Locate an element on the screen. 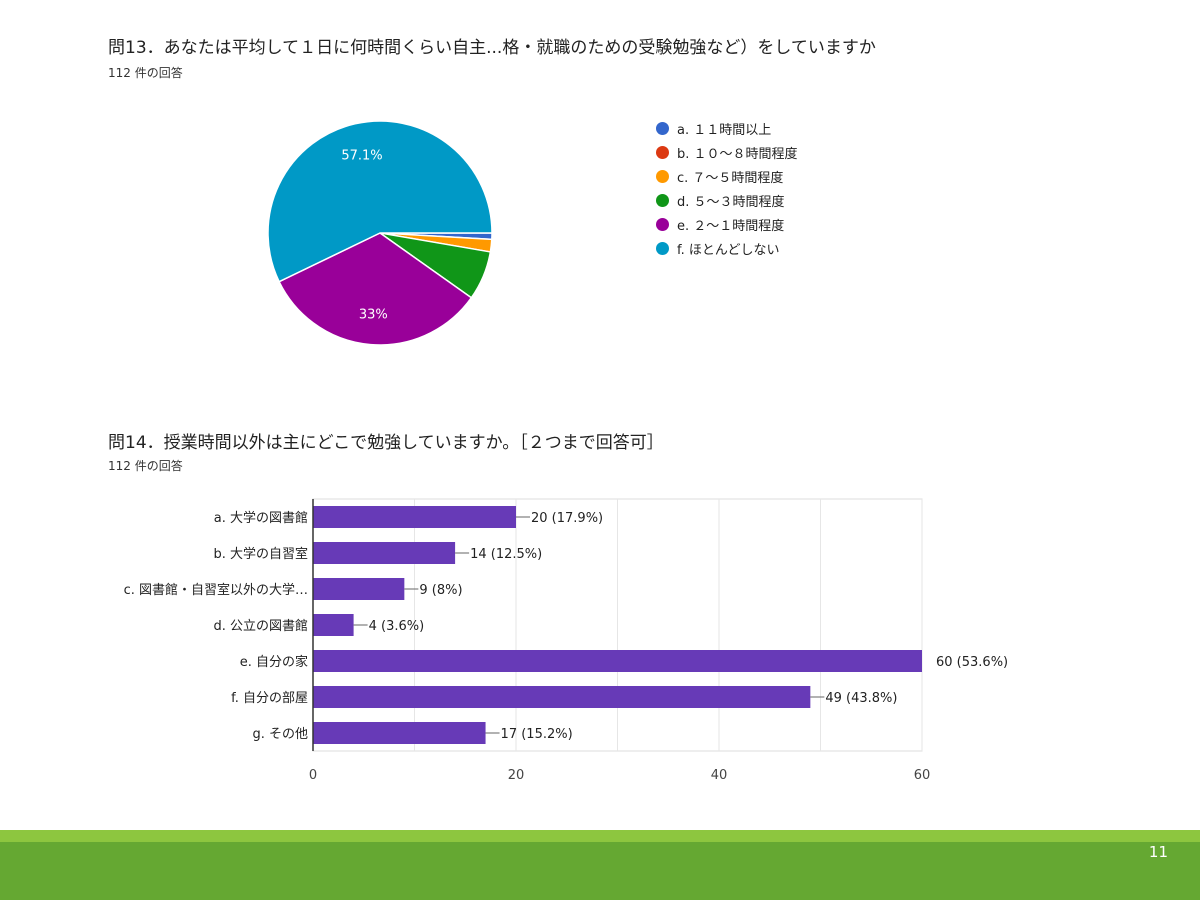 The image size is (1200, 900). legend-label: c. ７～５時間程度 is located at coordinates (730, 178).